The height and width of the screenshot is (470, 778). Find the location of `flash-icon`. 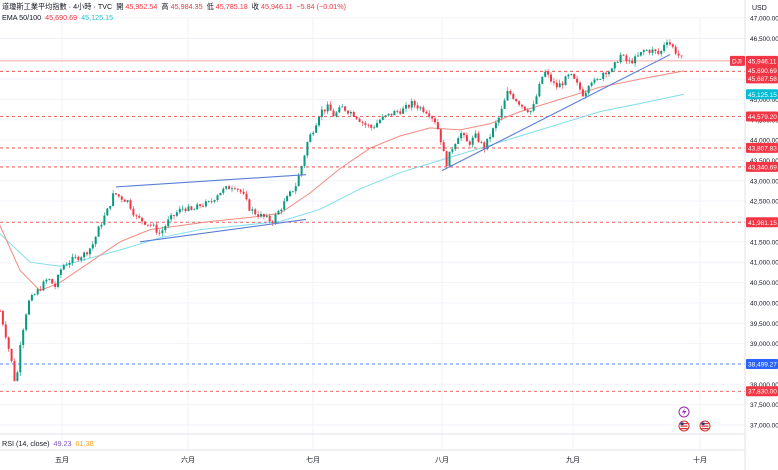

flash-icon is located at coordinates (684, 412).